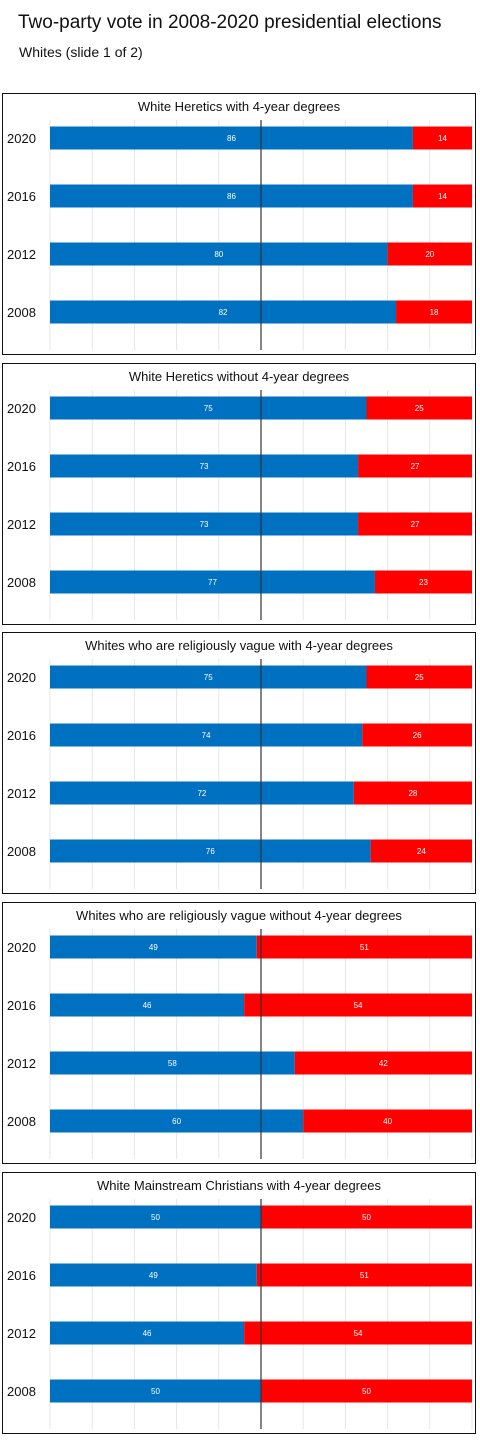  I want to click on bar-value-label: 80, so click(218, 254).